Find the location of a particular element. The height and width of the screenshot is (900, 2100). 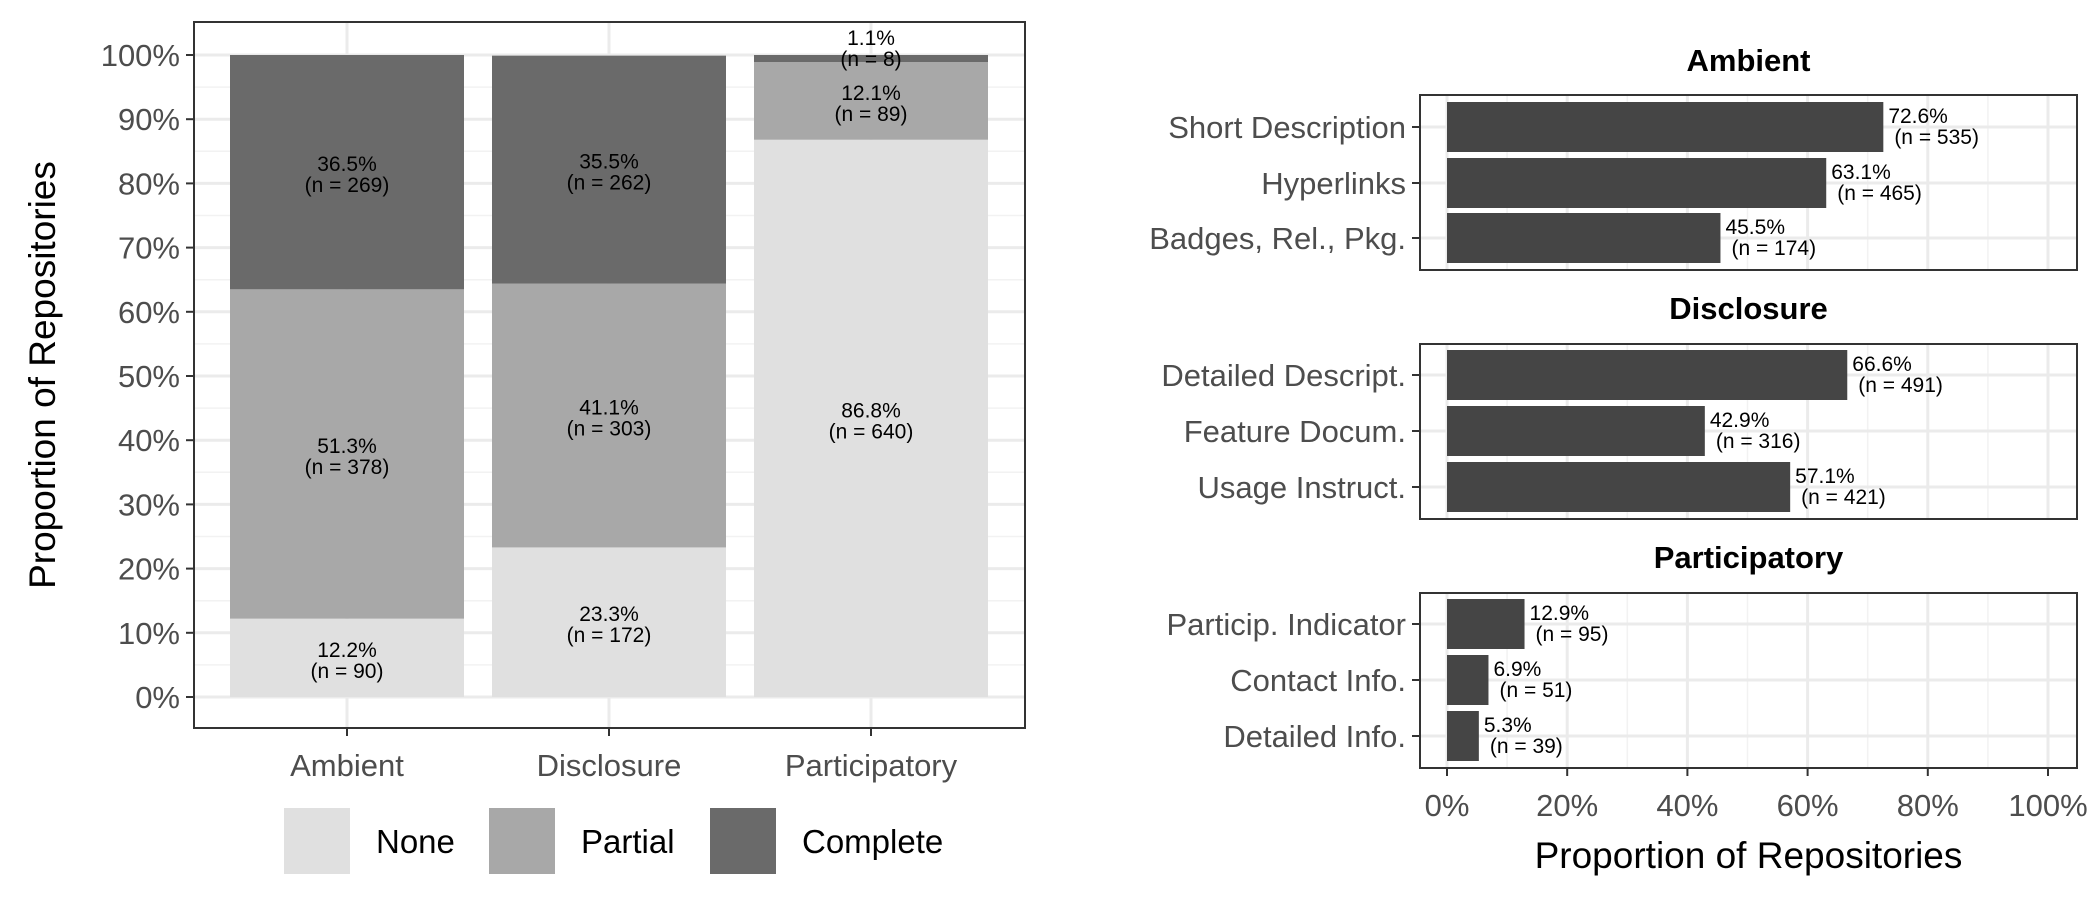

legend: None Partial Complete is located at coordinates (613, 841).